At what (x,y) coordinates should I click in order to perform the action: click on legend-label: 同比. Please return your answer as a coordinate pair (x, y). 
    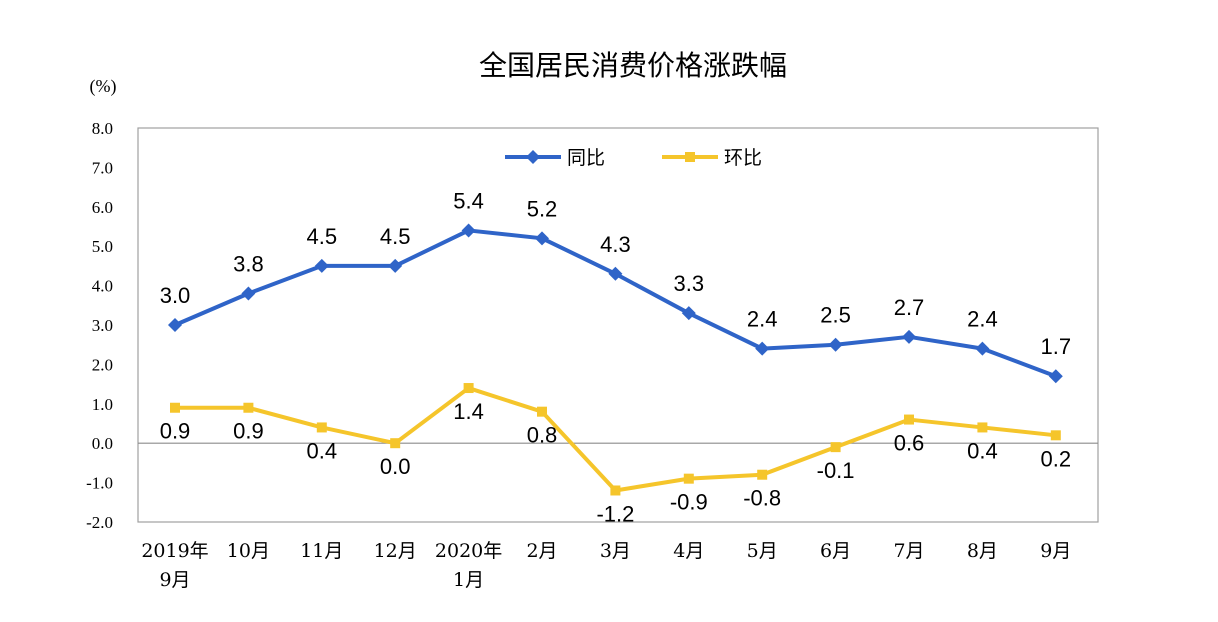
    Looking at the image, I should click on (586, 158).